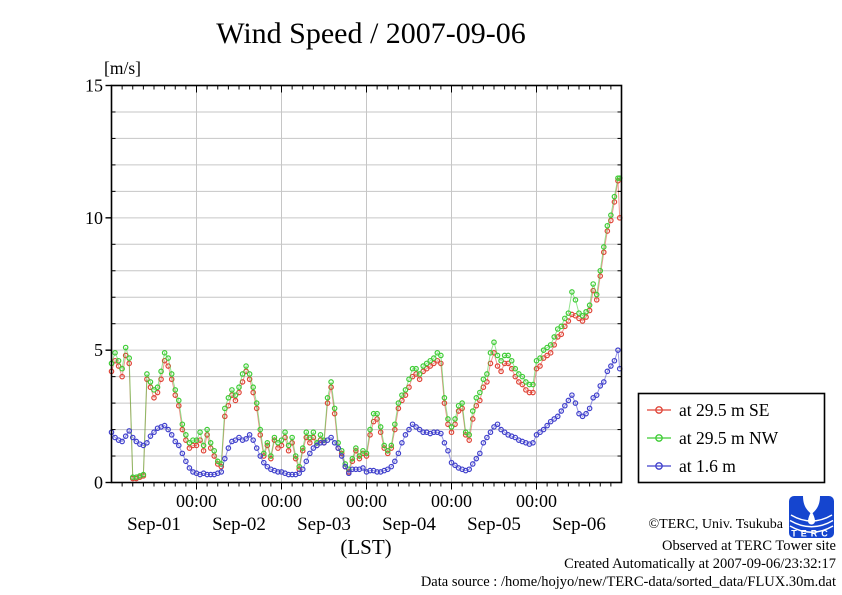  I want to click on terc-logo: TERC, so click(811, 517).